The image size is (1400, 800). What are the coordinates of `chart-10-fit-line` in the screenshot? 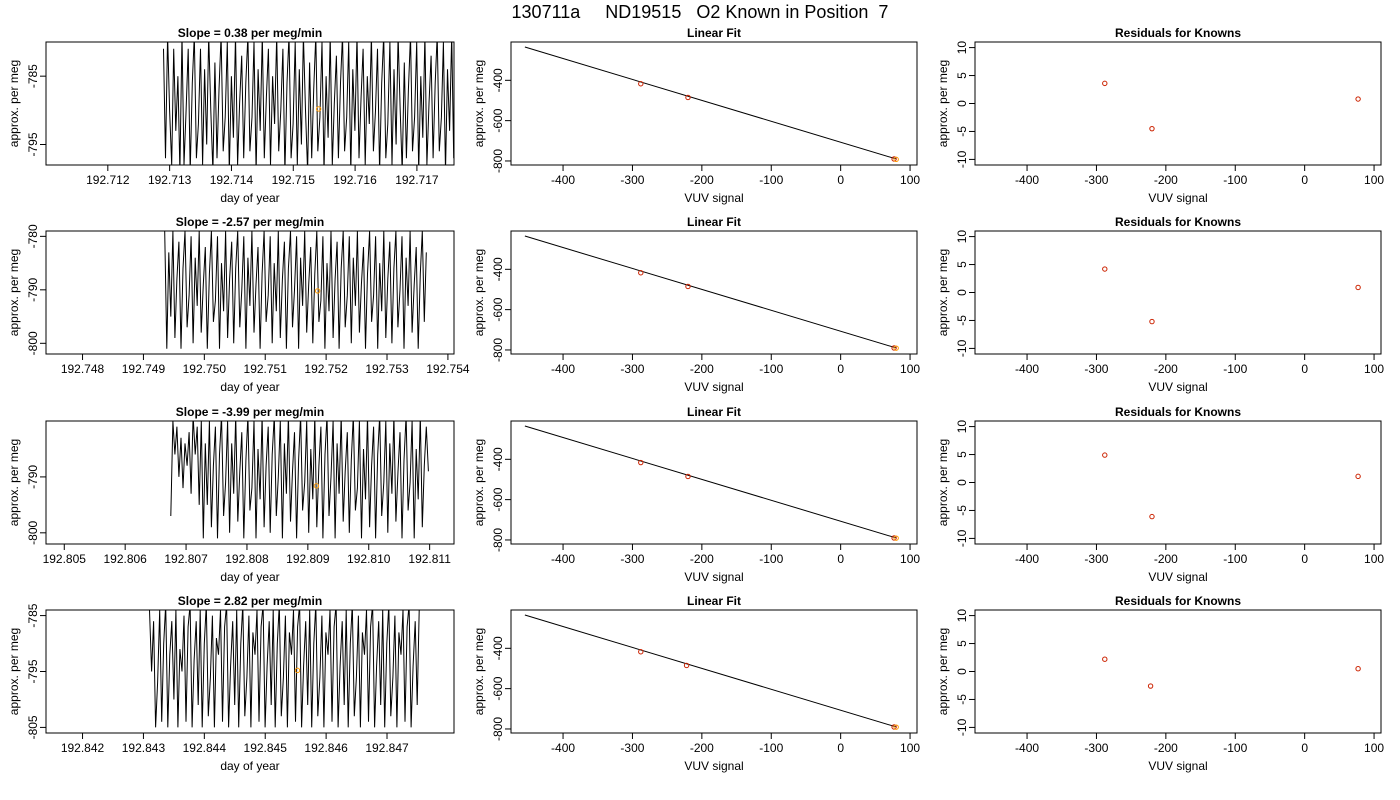 It's located at (710, 671).